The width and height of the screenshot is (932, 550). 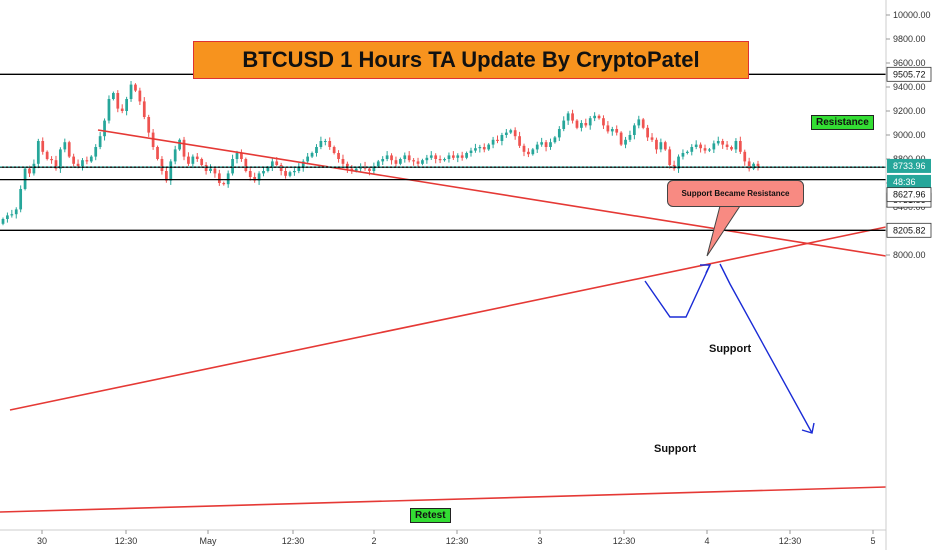 I want to click on badge-label: 8733.96, so click(x=909, y=166).